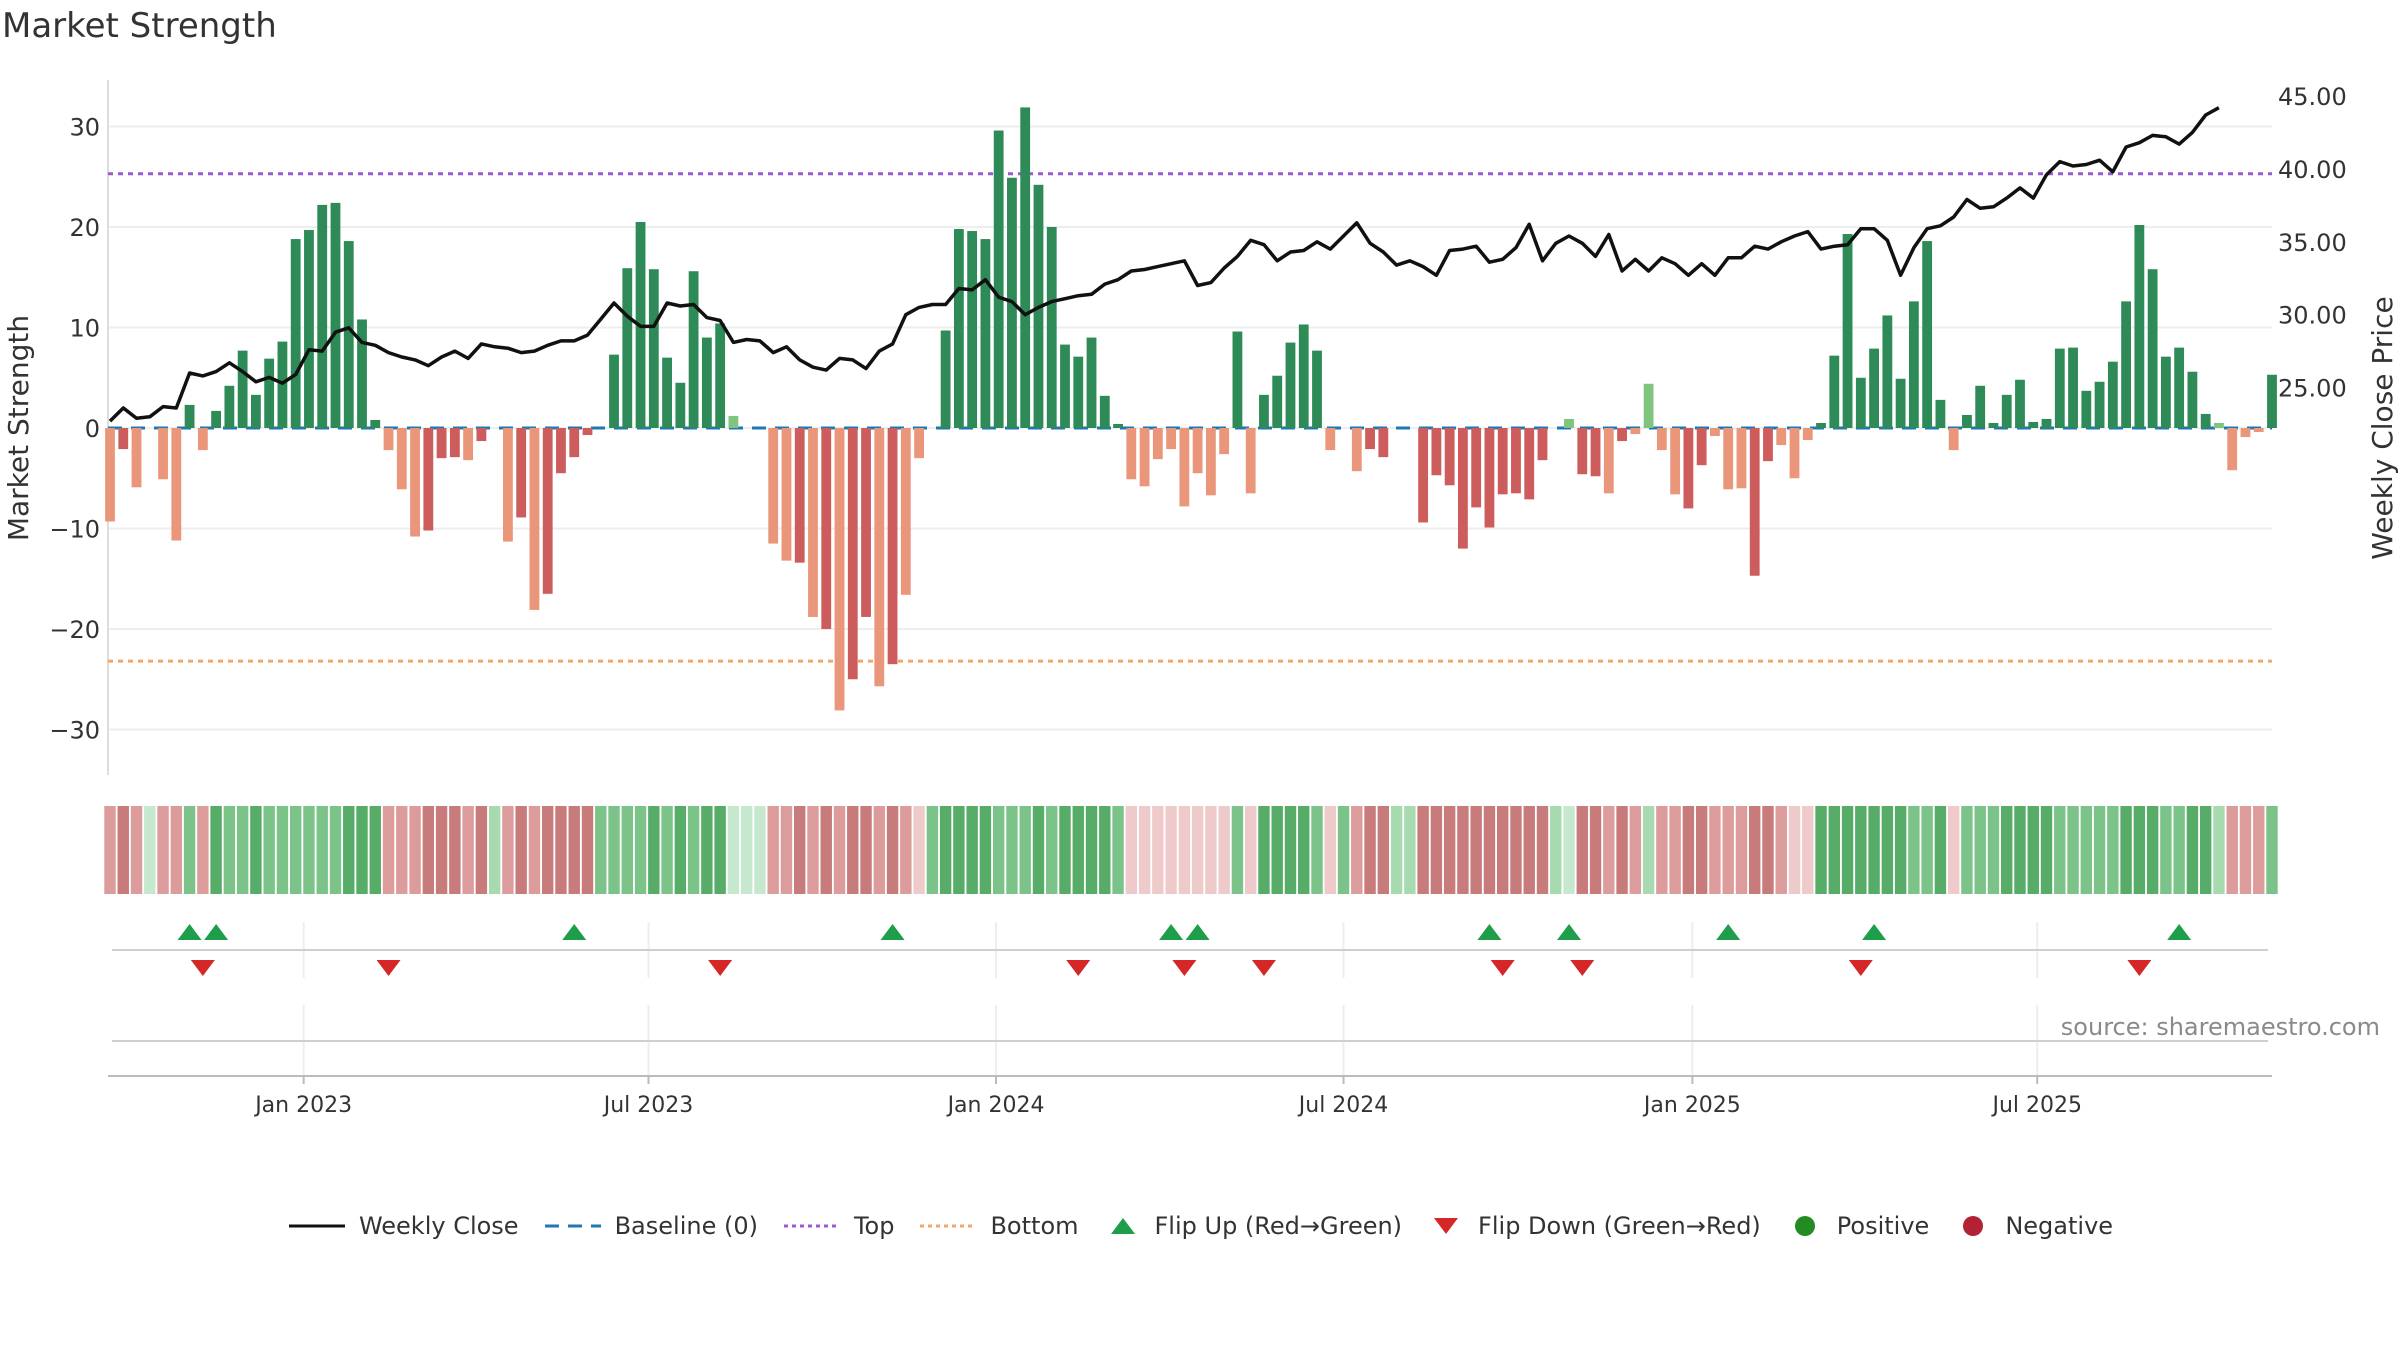  I want to click on legend-label: Negative, so click(2059, 1226).